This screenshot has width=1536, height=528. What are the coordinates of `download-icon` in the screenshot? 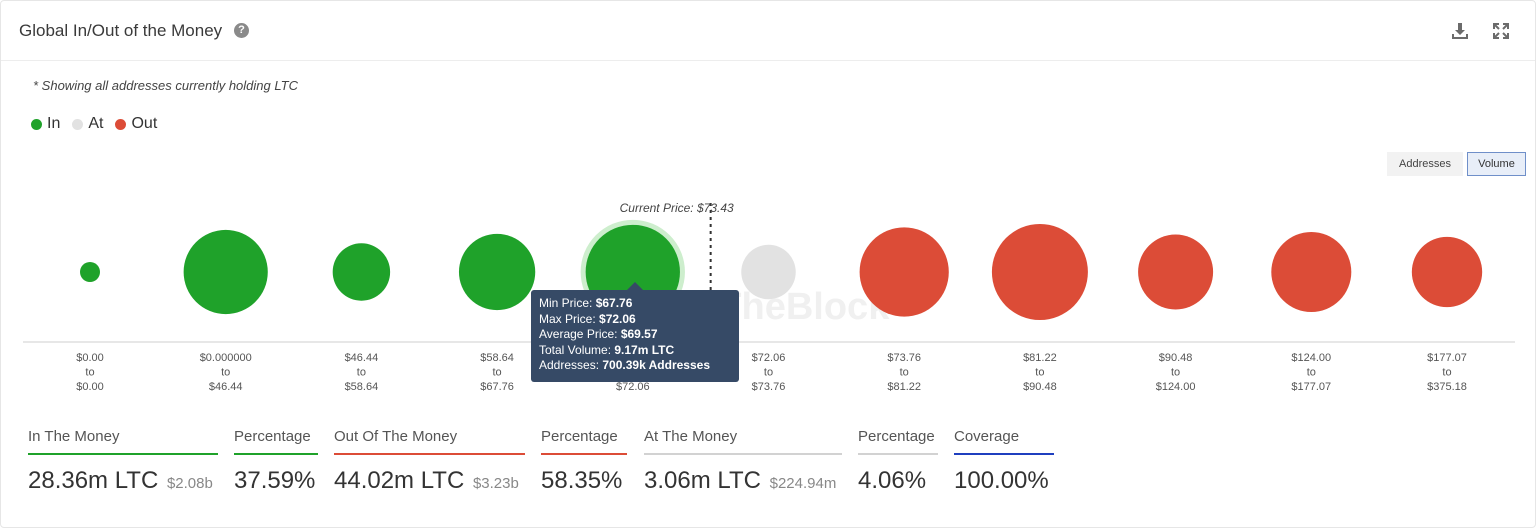 It's located at (1460, 31).